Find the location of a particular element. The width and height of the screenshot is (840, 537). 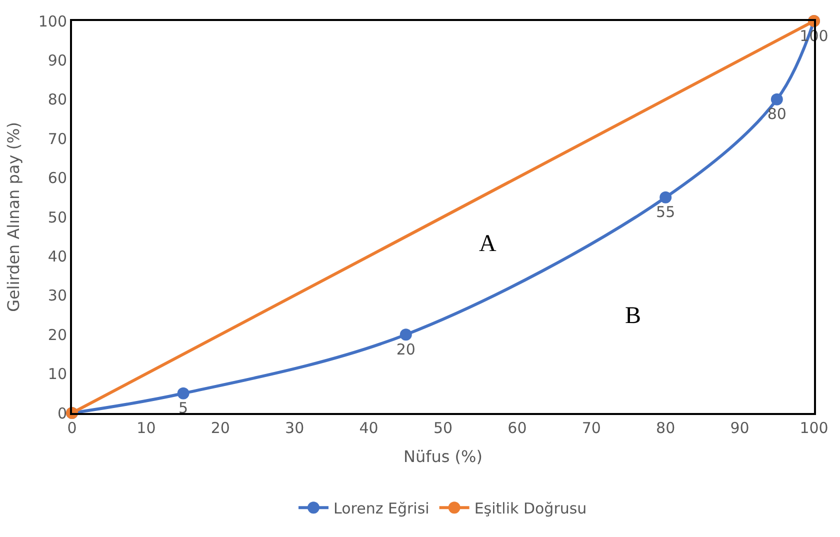

data-label: 20 is located at coordinates (406, 349).